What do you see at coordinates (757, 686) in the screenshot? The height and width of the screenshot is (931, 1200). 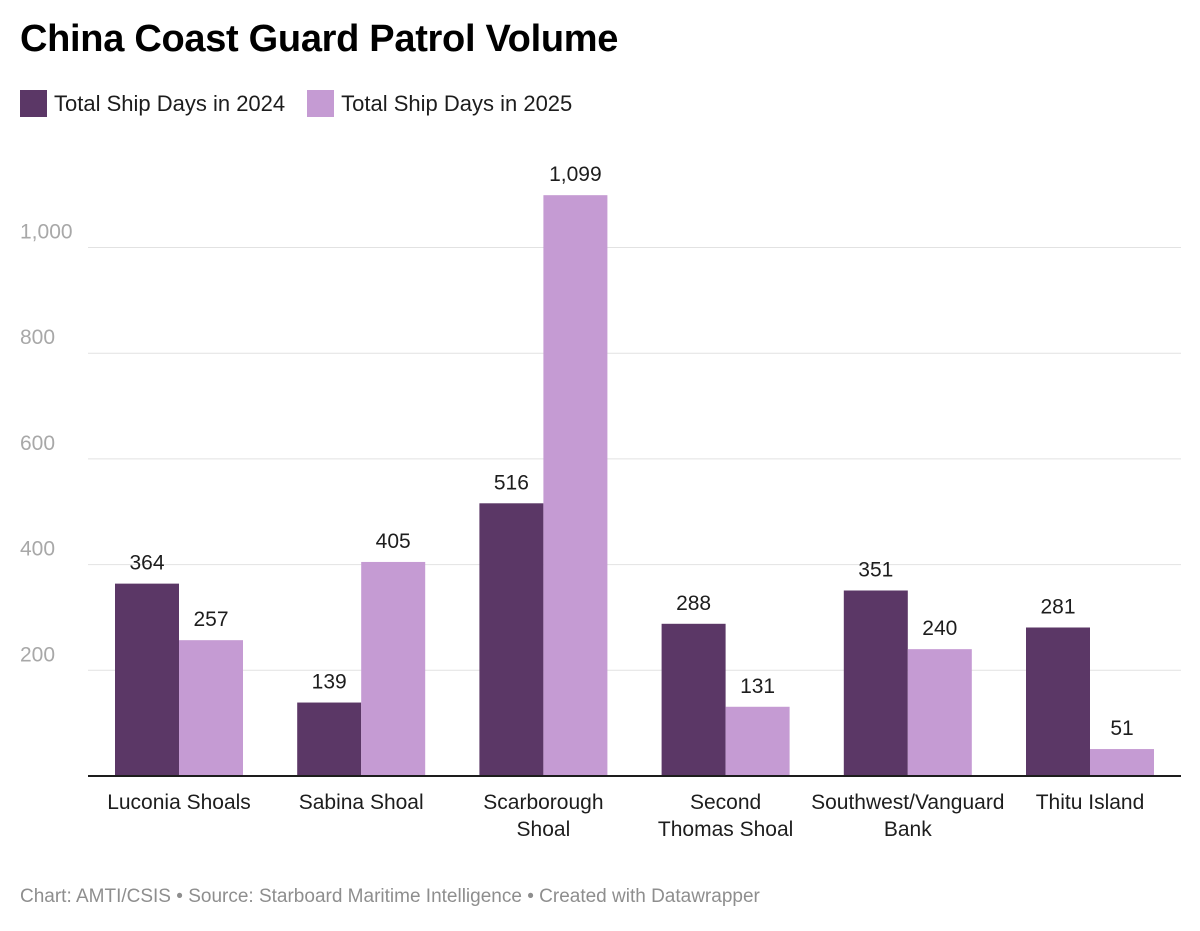 I see `value-label: 131` at bounding box center [757, 686].